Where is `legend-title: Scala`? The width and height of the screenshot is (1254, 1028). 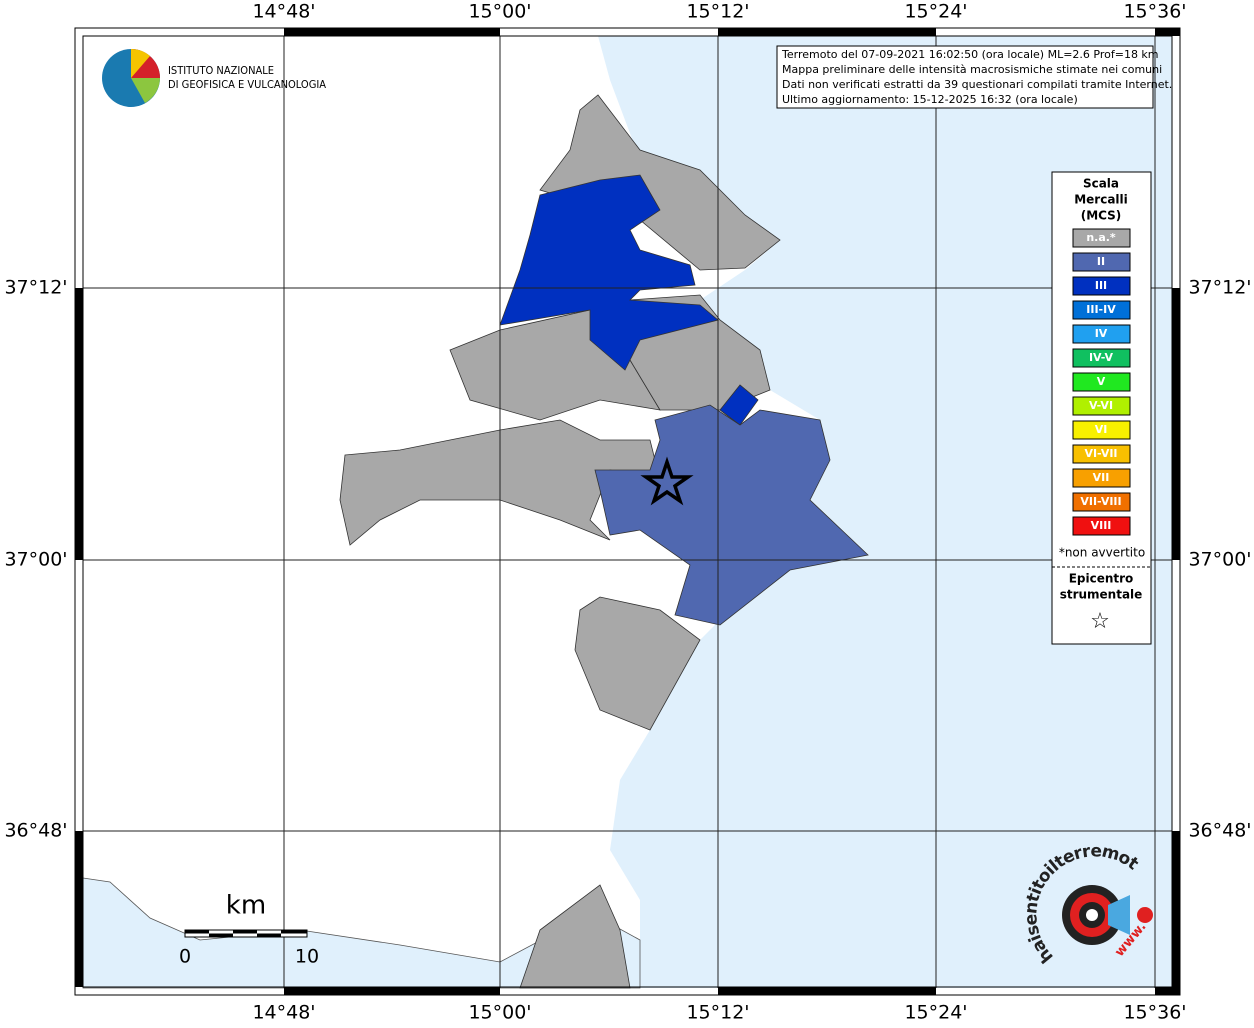 legend-title: Scala is located at coordinates (1101, 184).